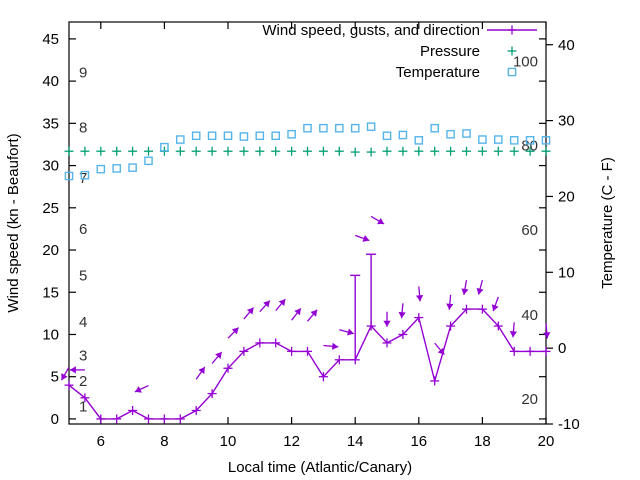 Image resolution: width=640 pixels, height=480 pixels. I want to click on beaufort-scale-label: 4, so click(83, 322).